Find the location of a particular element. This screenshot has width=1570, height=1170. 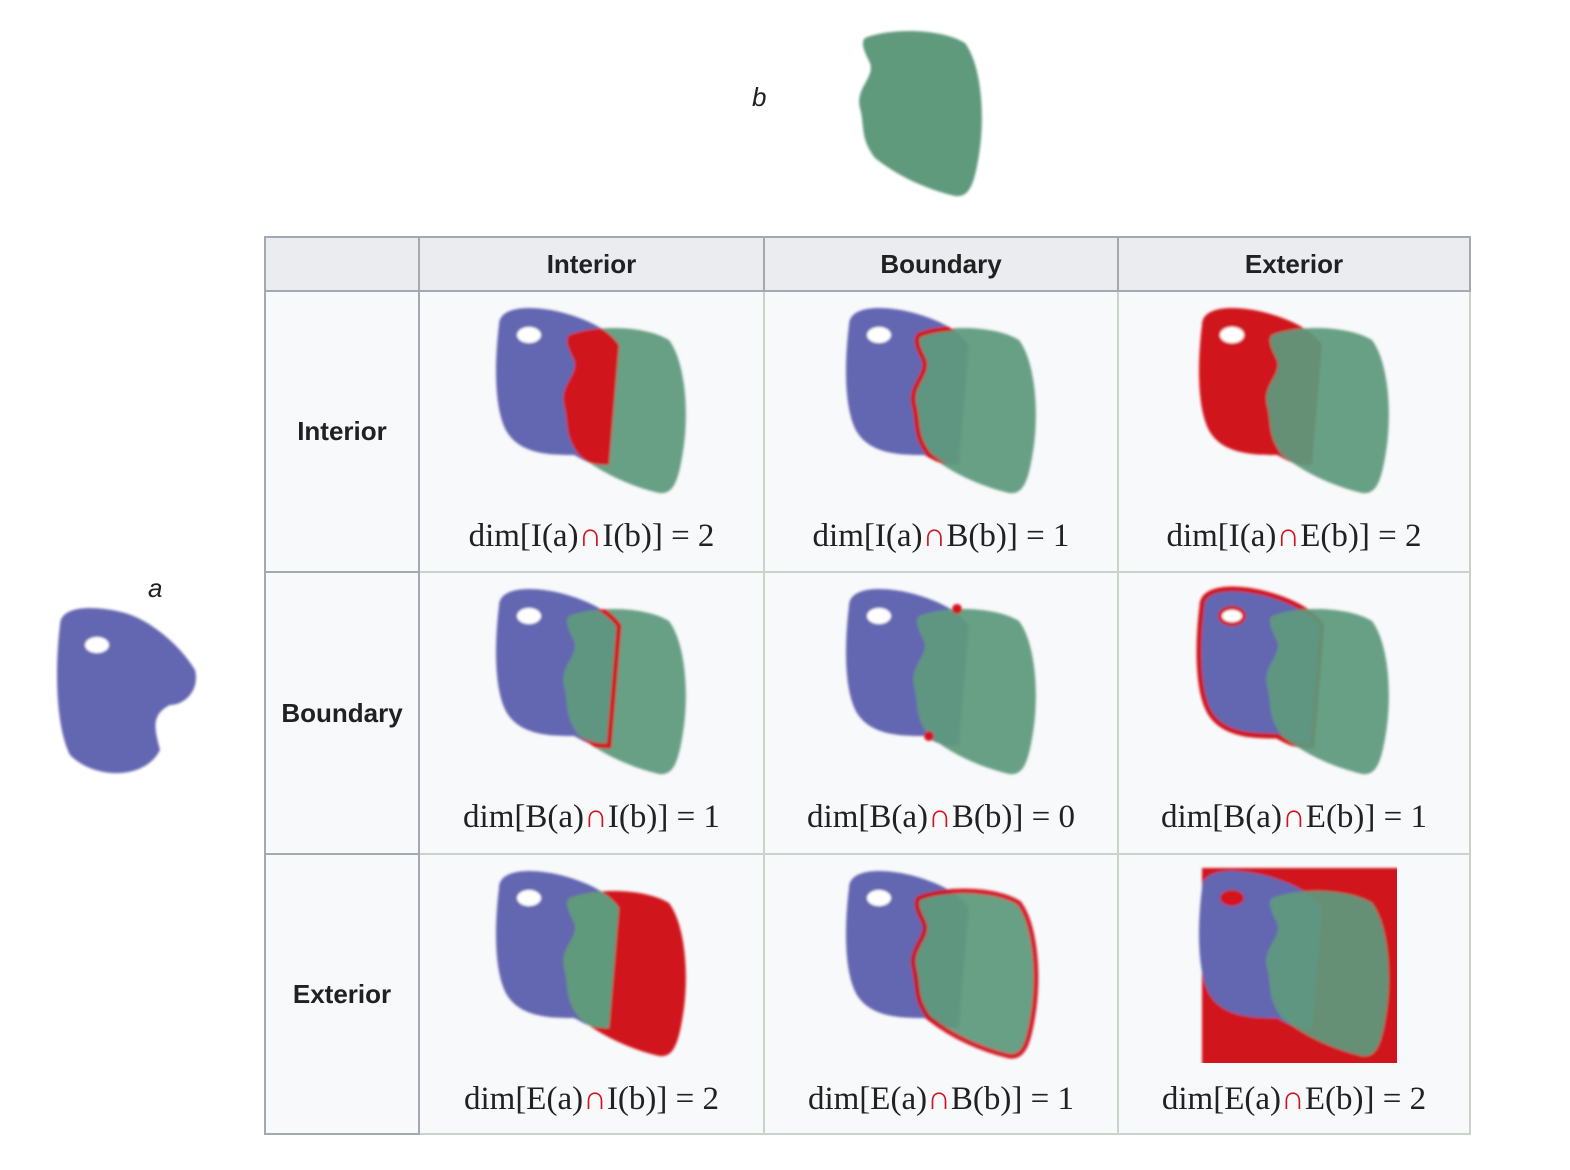

cell: dim[B(a)∩B(b)] = 0 is located at coordinates (941, 713).